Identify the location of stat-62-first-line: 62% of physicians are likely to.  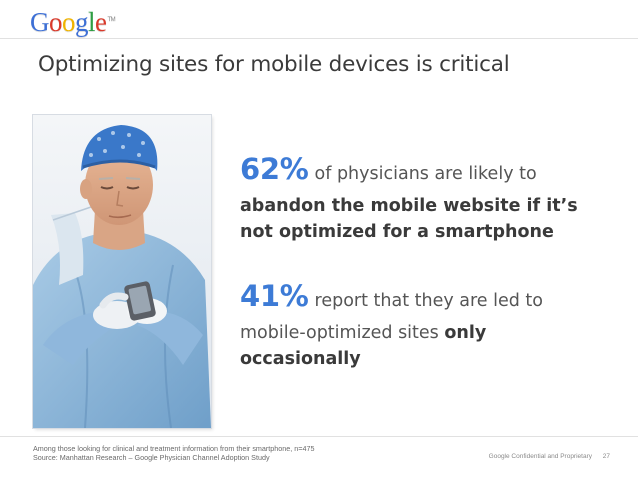
(409, 171).